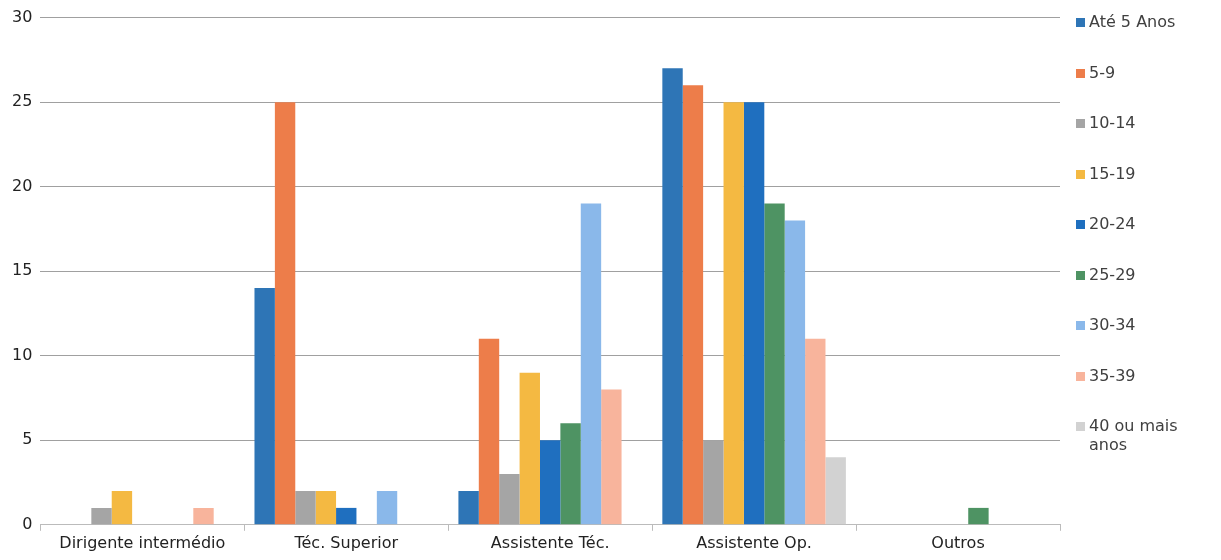 This screenshot has height=560, width=1221. What do you see at coordinates (27, 439) in the screenshot?
I see `y-tick-label: 5` at bounding box center [27, 439].